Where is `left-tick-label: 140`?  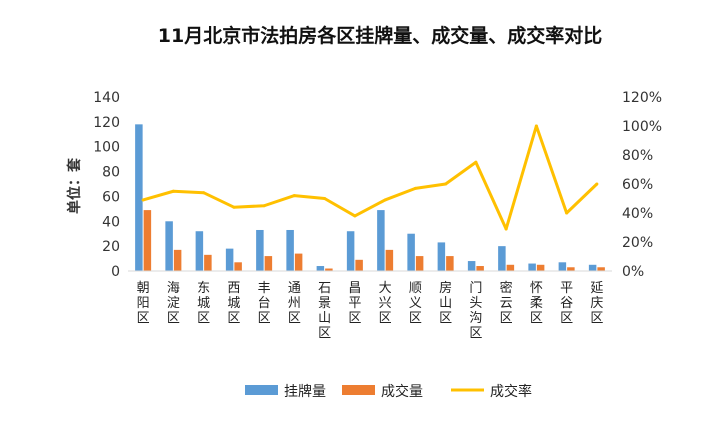 left-tick-label: 140 is located at coordinates (106, 98).